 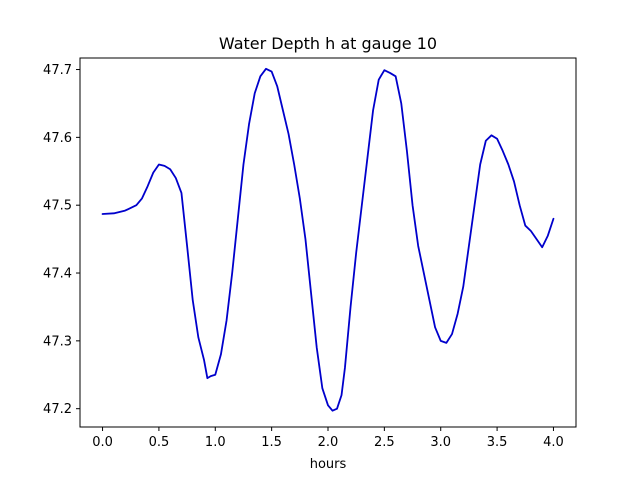 I want to click on x-tick-label: 3.0, so click(x=440, y=442).